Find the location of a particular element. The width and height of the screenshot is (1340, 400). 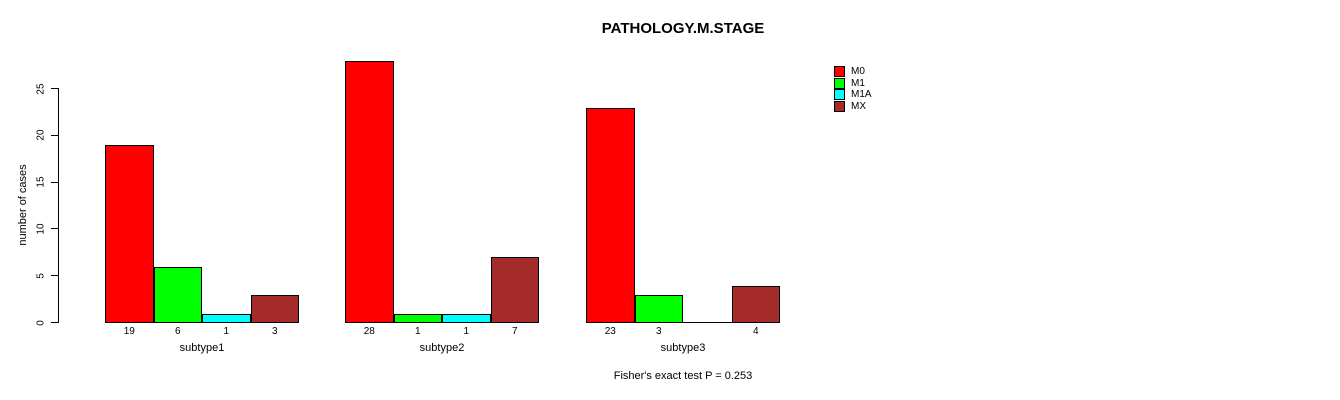

y-tick-label: 20 is located at coordinates (41, 135).